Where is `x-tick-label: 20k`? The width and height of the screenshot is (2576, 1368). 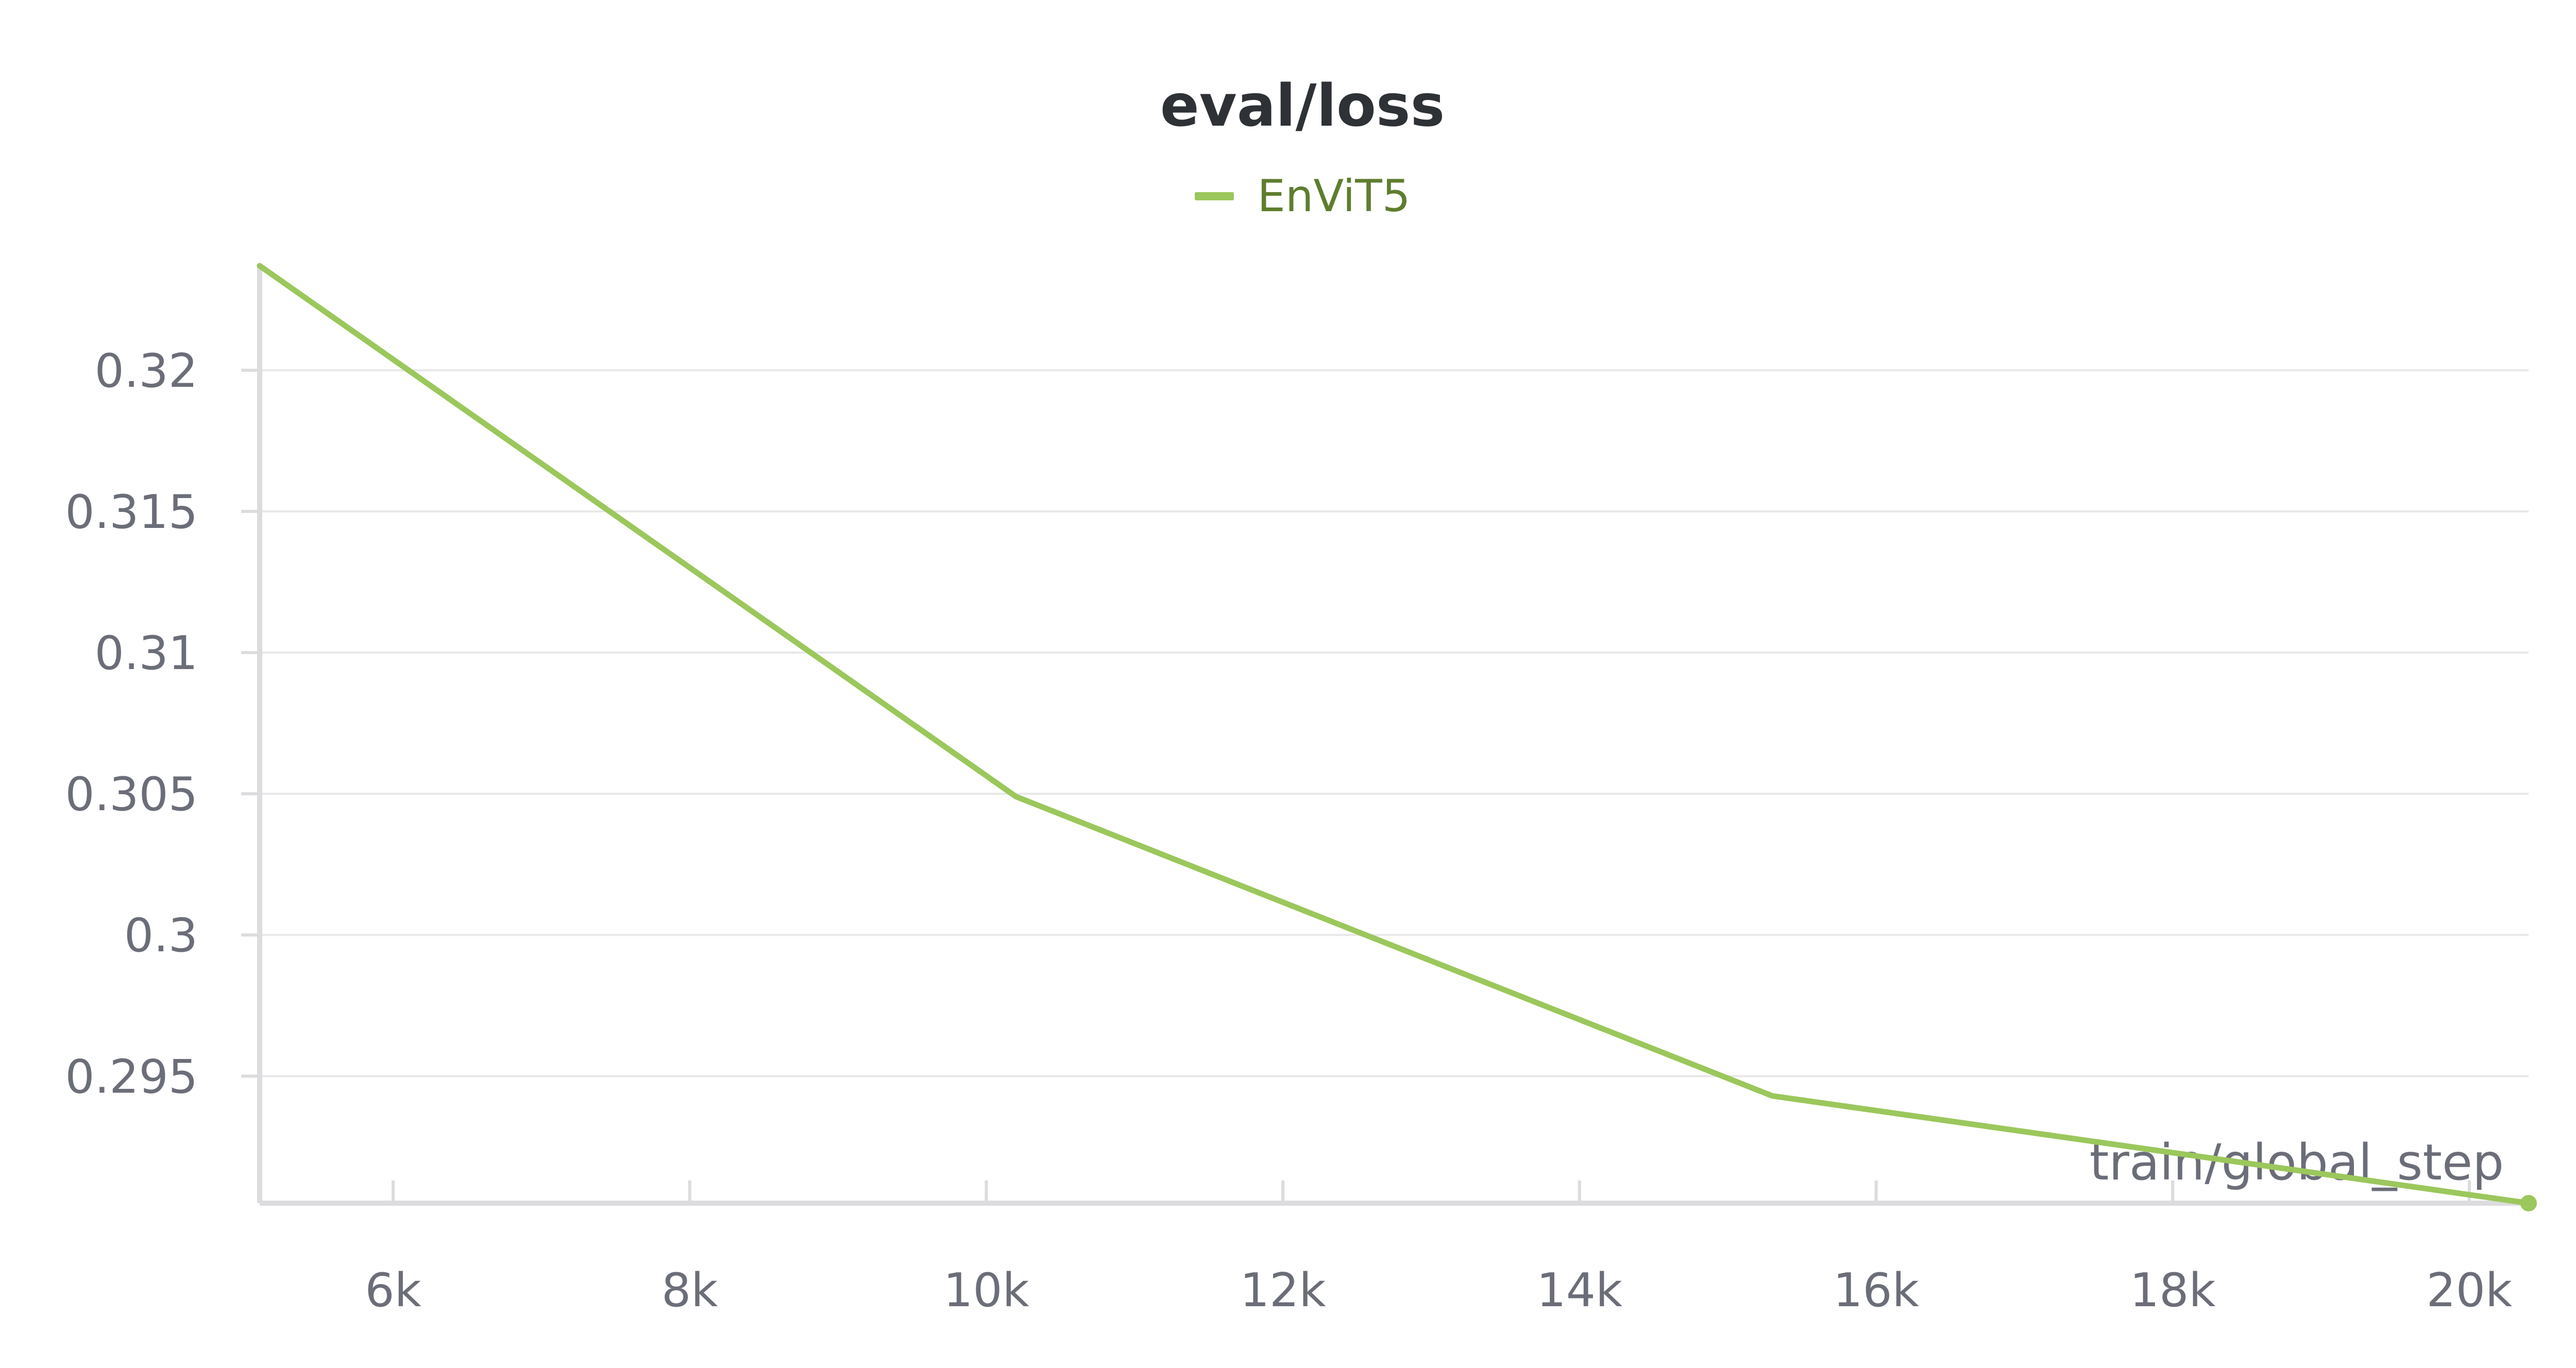
x-tick-label: 20k is located at coordinates (2470, 1290).